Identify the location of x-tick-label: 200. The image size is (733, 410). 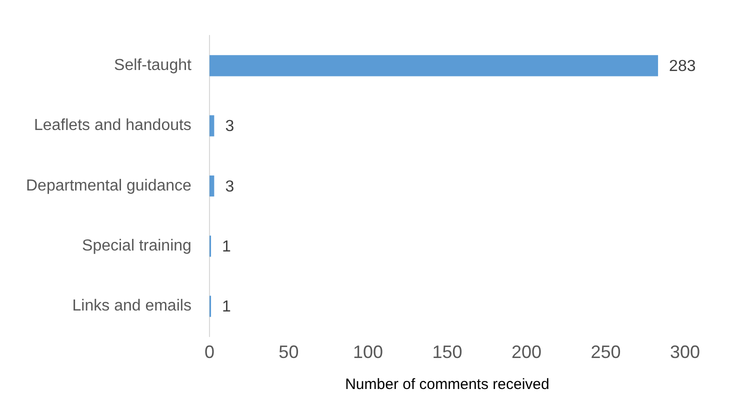
(526, 352).